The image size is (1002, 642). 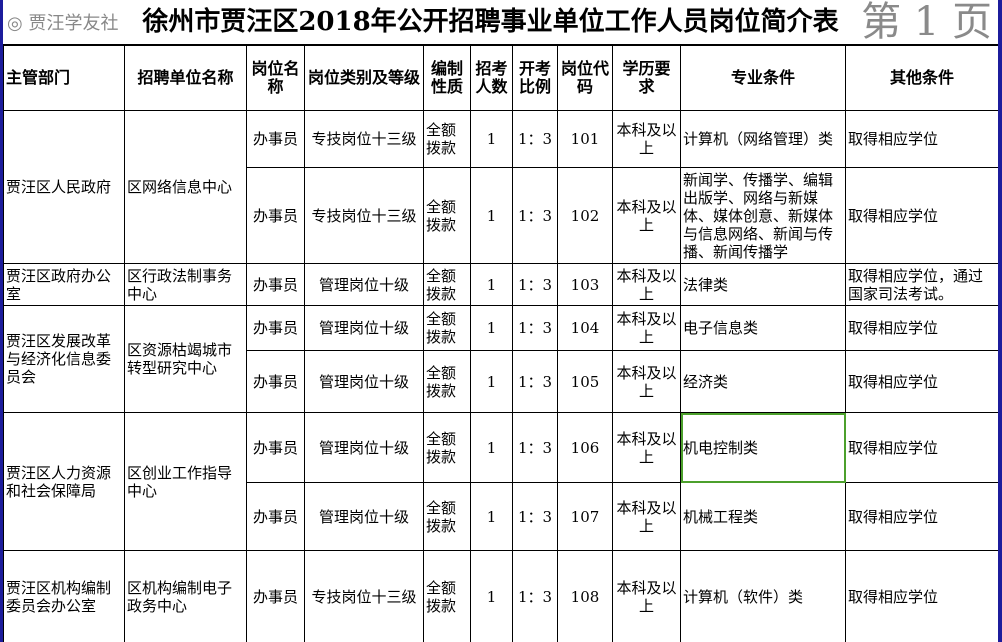 I want to click on column-header: 岗位名称, so click(x=275, y=78).